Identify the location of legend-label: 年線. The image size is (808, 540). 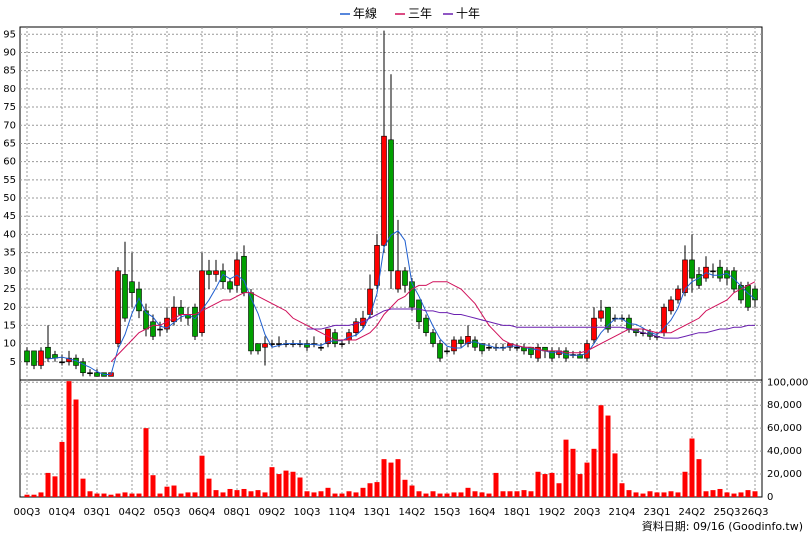
(365, 13).